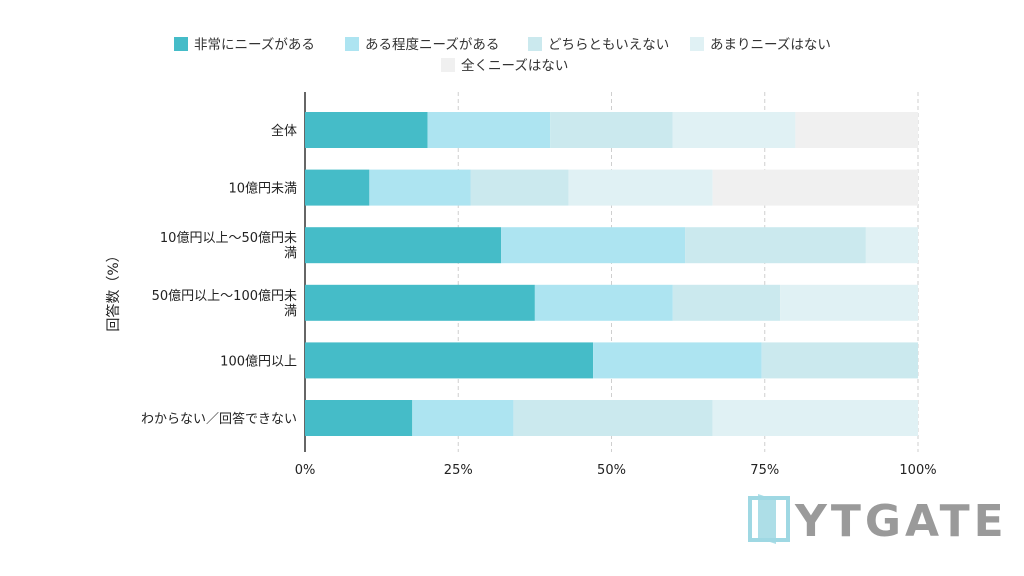 This screenshot has width=1024, height=576. Describe the element at coordinates (917, 470) in the screenshot. I see `x-tick-label: 100%` at that location.